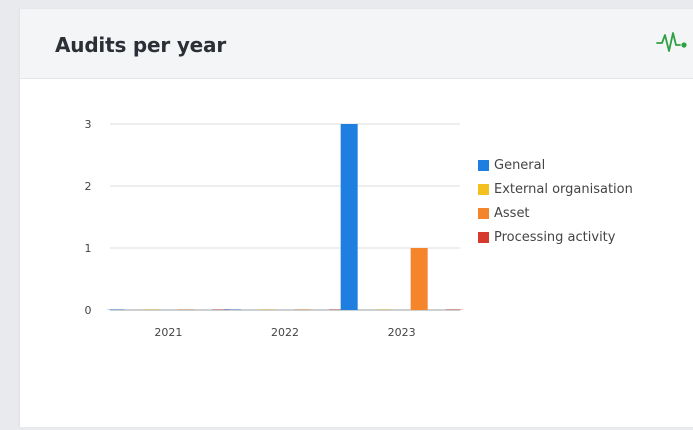  Describe the element at coordinates (285, 332) in the screenshot. I see `x-tick-label: 2022` at that location.